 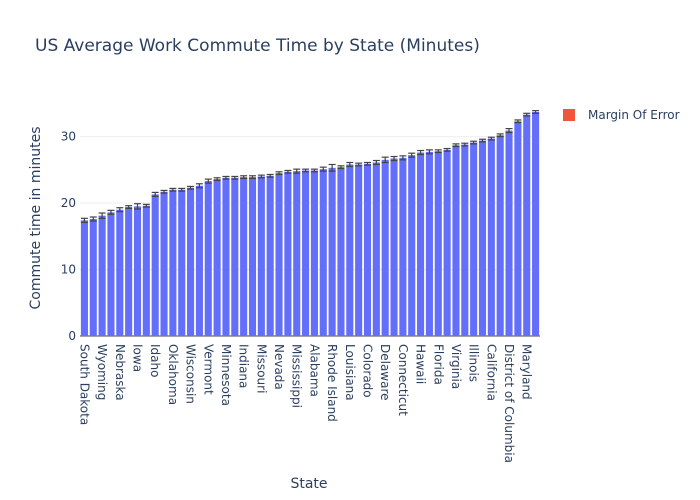 What do you see at coordinates (421, 364) in the screenshot?
I see `x-tick-label: Hawaii` at bounding box center [421, 364].